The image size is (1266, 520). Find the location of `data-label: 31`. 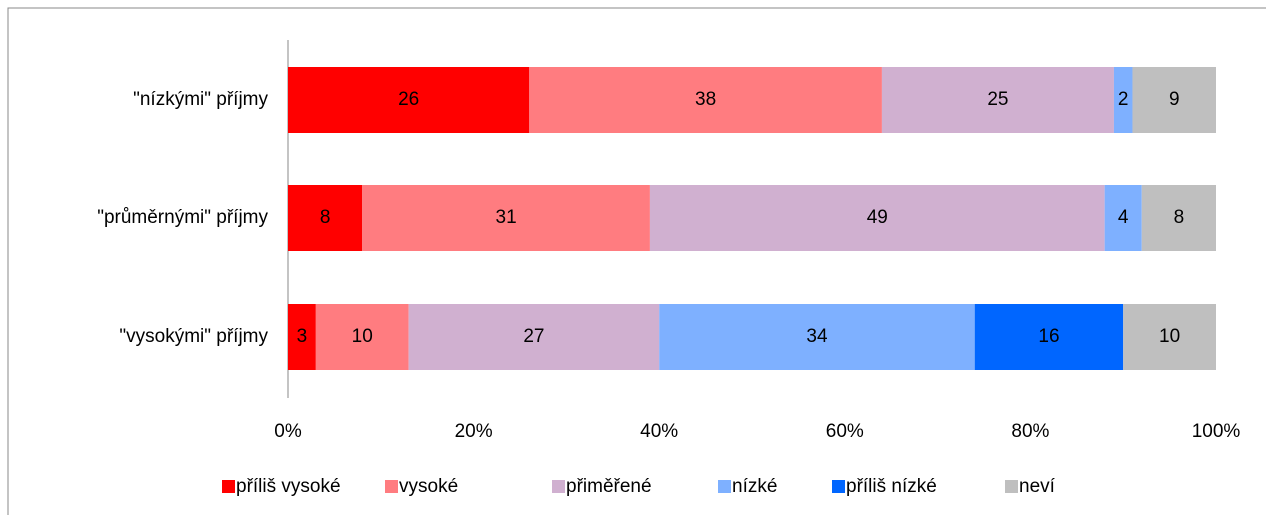

data-label: 31 is located at coordinates (506, 217).